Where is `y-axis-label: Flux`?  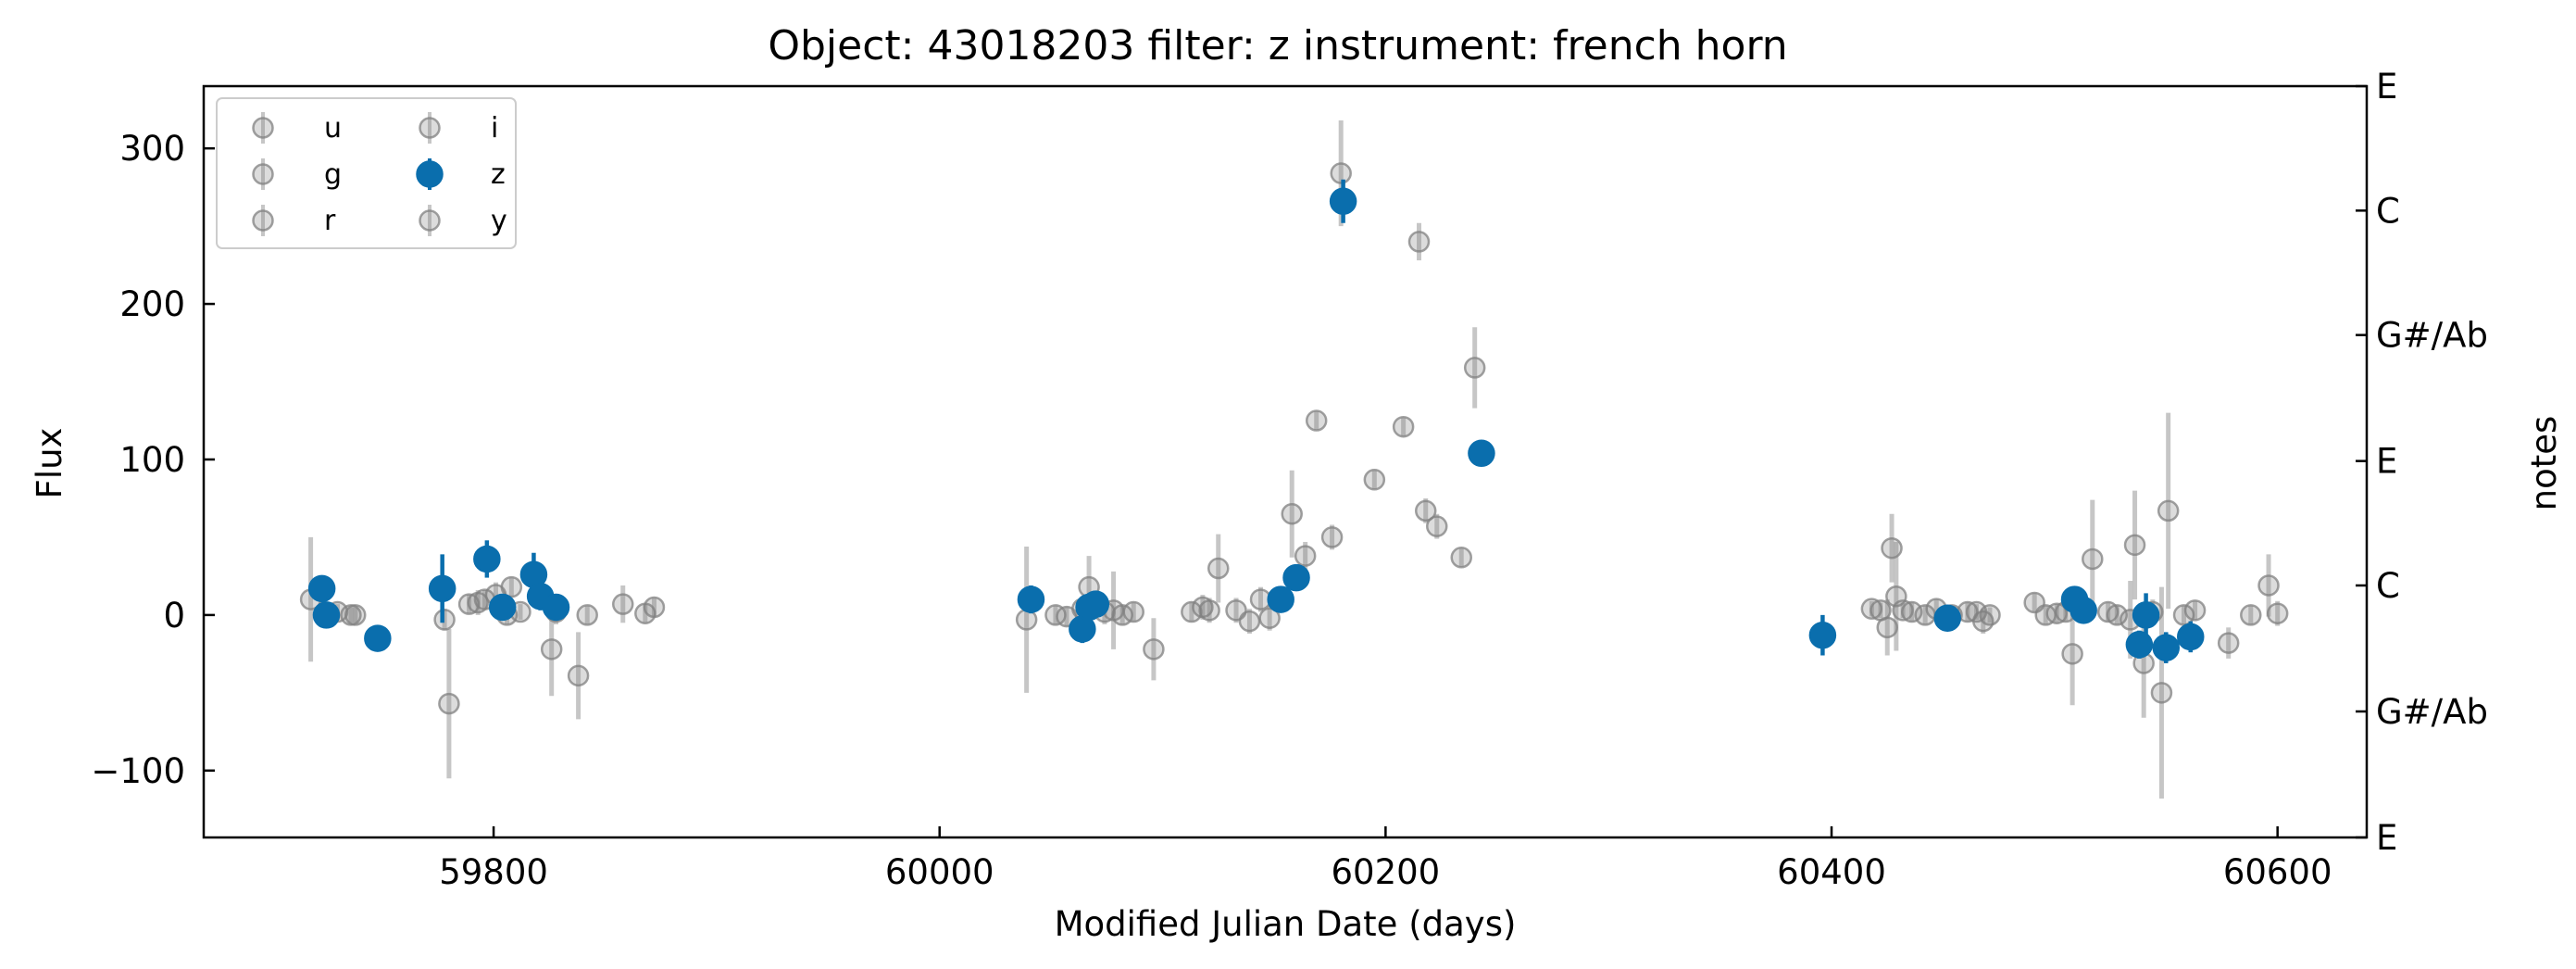 y-axis-label: Flux is located at coordinates (50, 463).